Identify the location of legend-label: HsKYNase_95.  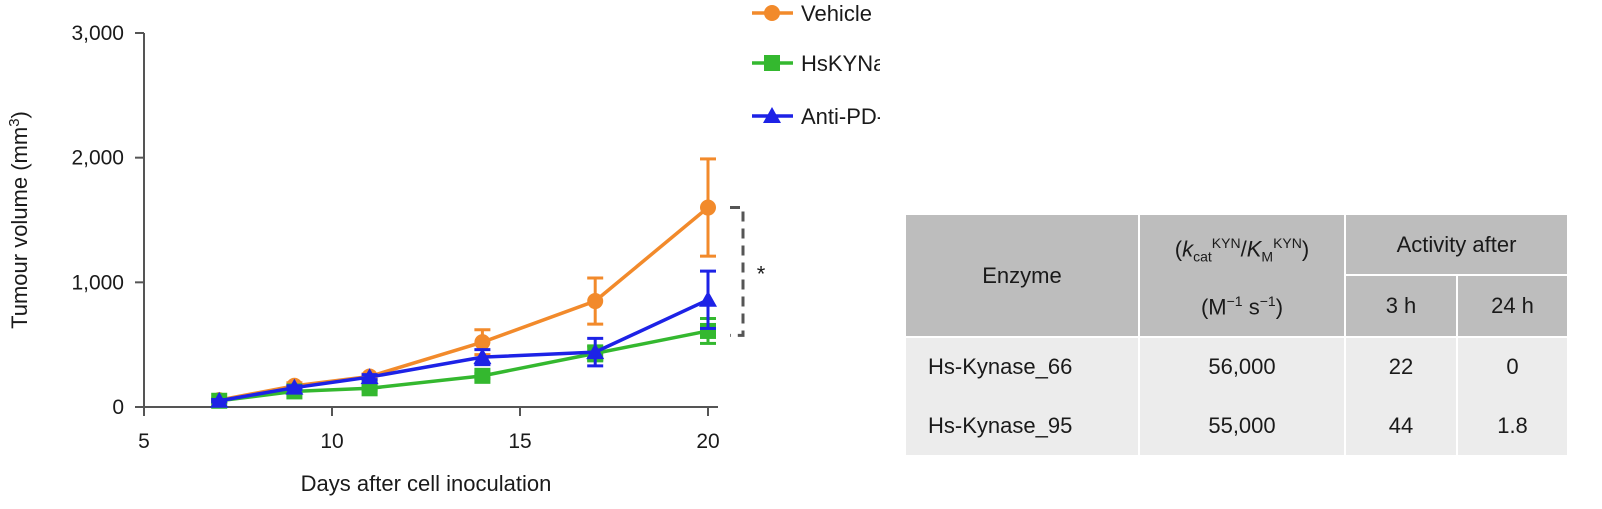
(840, 63).